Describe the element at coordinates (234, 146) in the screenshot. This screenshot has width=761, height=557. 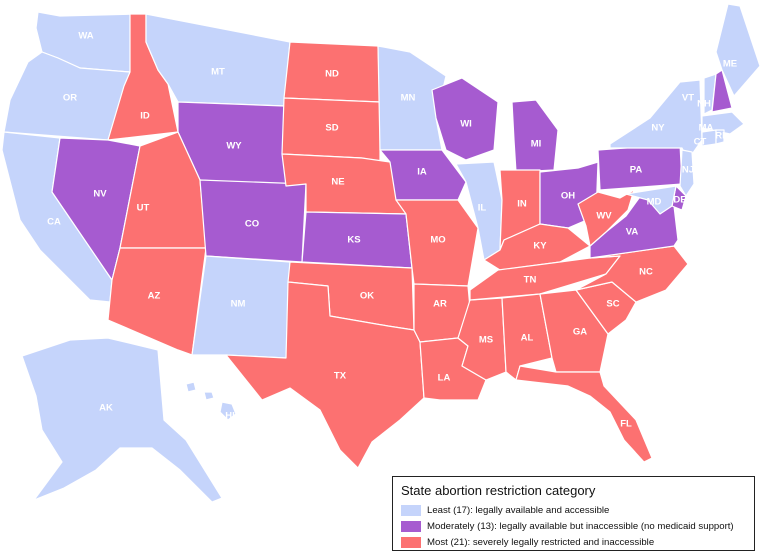
I see `state-label-wy: WY` at that location.